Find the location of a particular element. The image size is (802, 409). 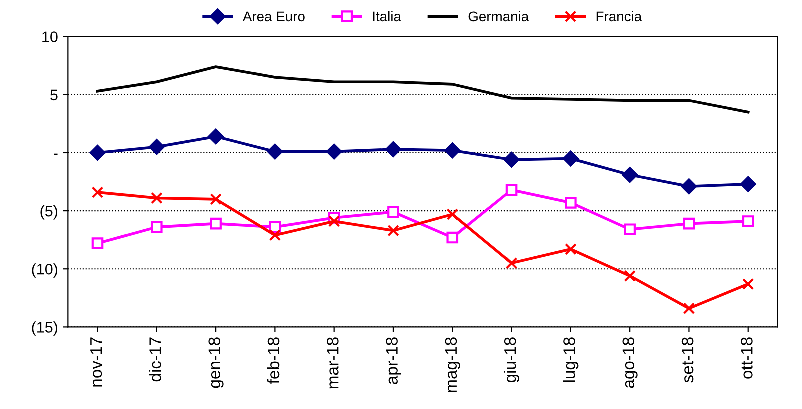

x-tick-label: gen-18 is located at coordinates (216, 363).